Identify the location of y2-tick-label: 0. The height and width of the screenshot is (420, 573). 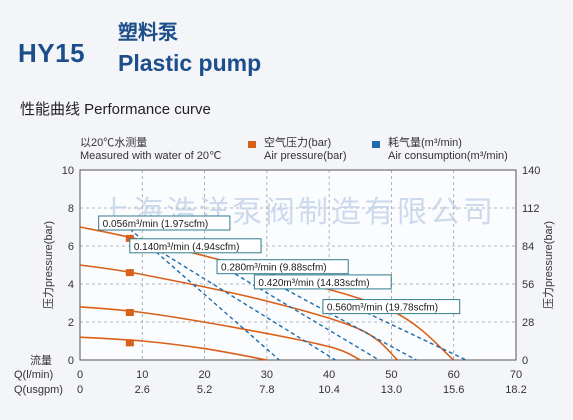
(525, 361).